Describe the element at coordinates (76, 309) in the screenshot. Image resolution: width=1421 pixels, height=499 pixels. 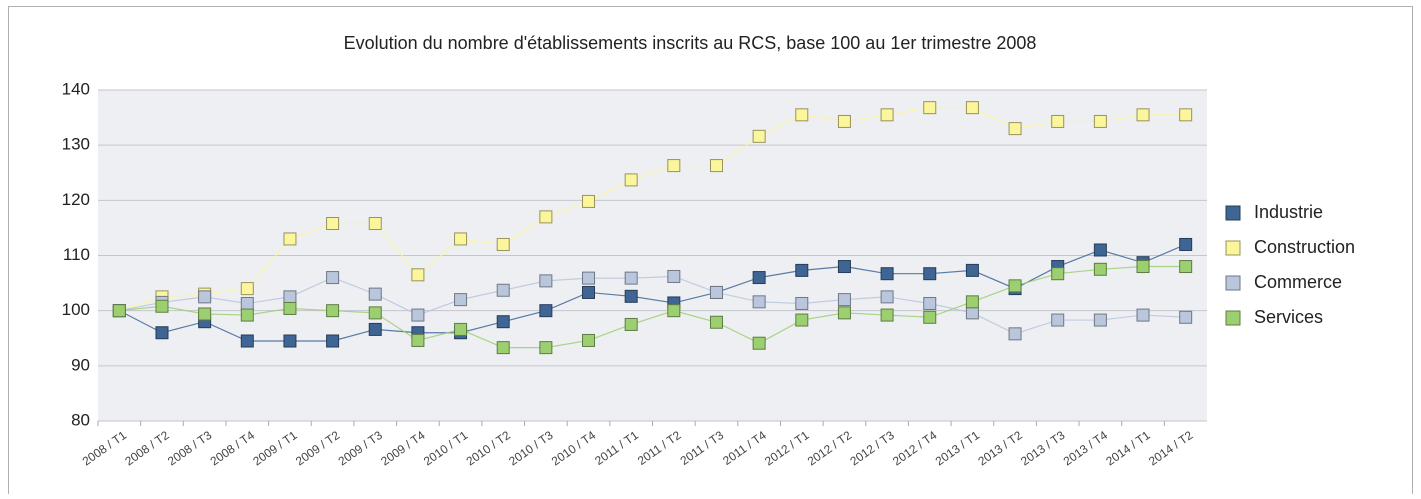
I see `y-tick-label: 100` at that location.